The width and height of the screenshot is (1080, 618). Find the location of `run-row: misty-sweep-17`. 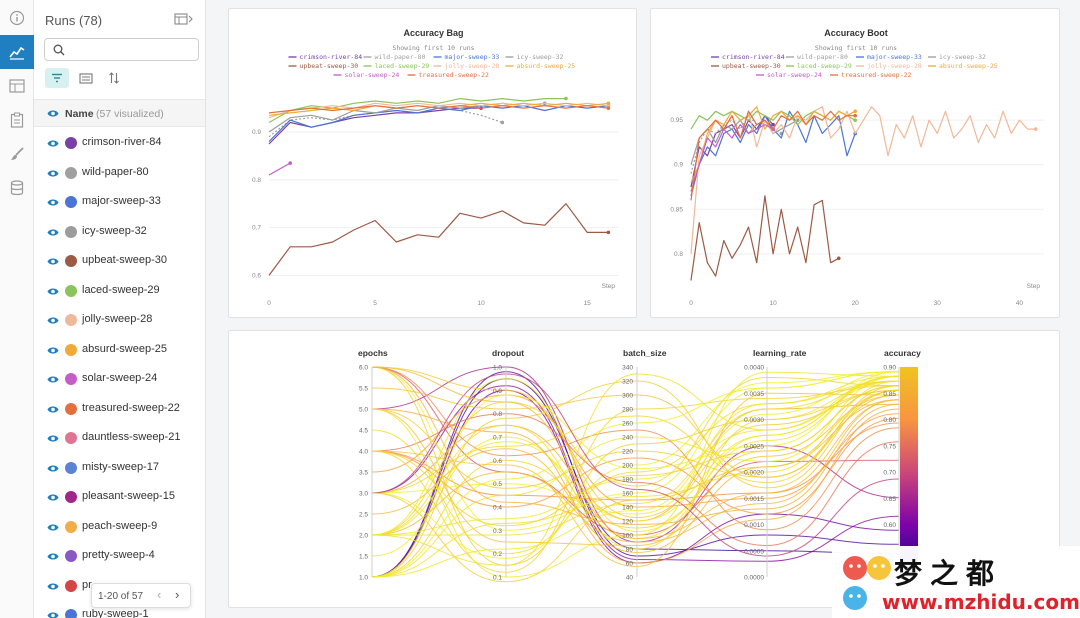

run-row: misty-sweep-17 is located at coordinates (119, 468).